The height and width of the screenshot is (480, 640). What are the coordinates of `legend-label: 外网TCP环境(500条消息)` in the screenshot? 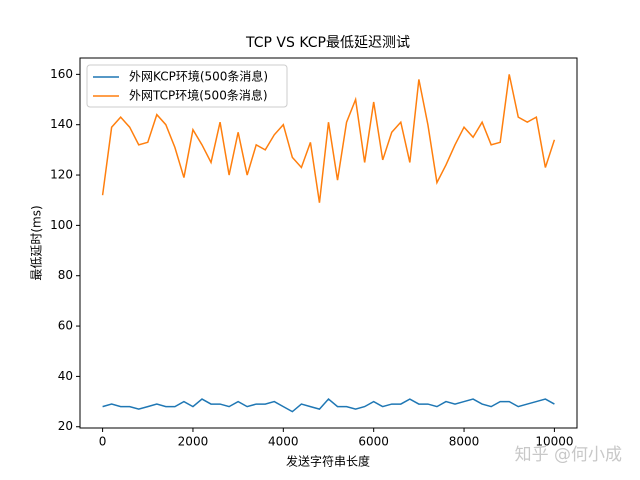 It's located at (198, 95).